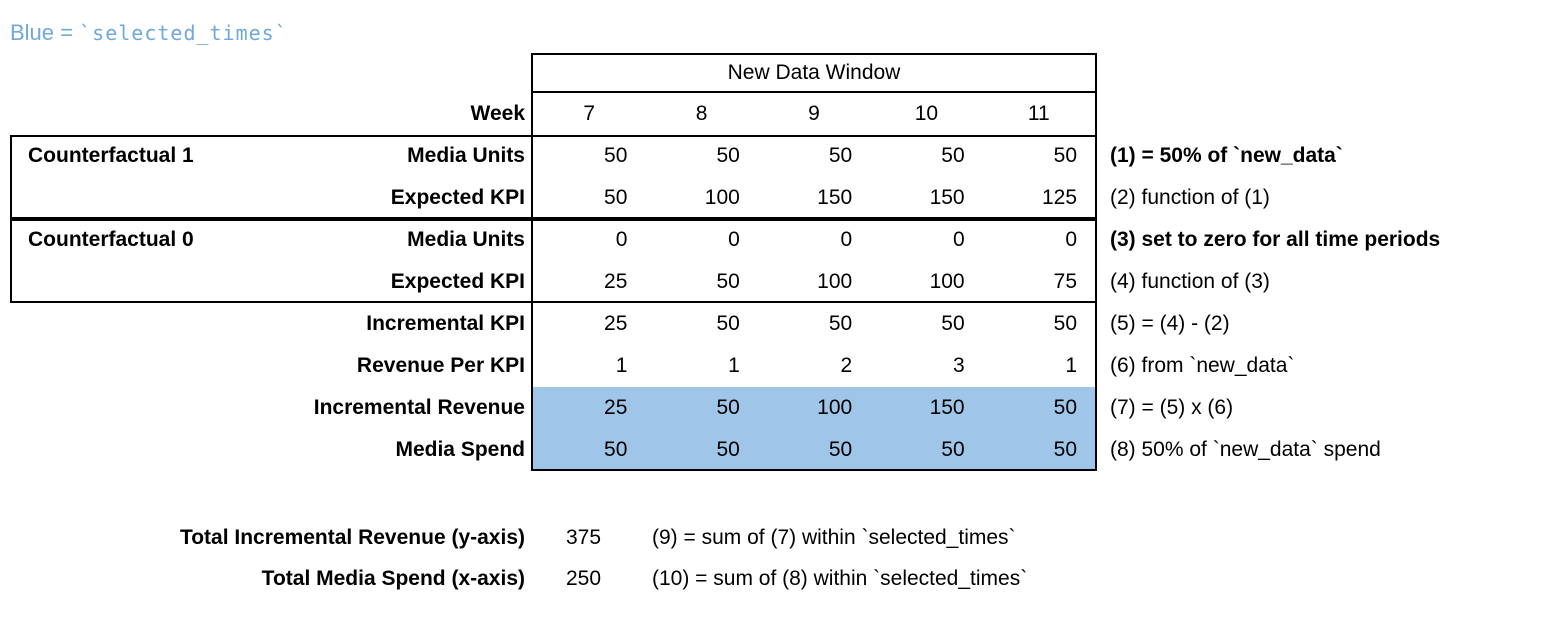 The height and width of the screenshot is (620, 1544). Describe the element at coordinates (440, 365) in the screenshot. I see `row-label-revenue-per-kpi: Revenue Per KPI` at that location.